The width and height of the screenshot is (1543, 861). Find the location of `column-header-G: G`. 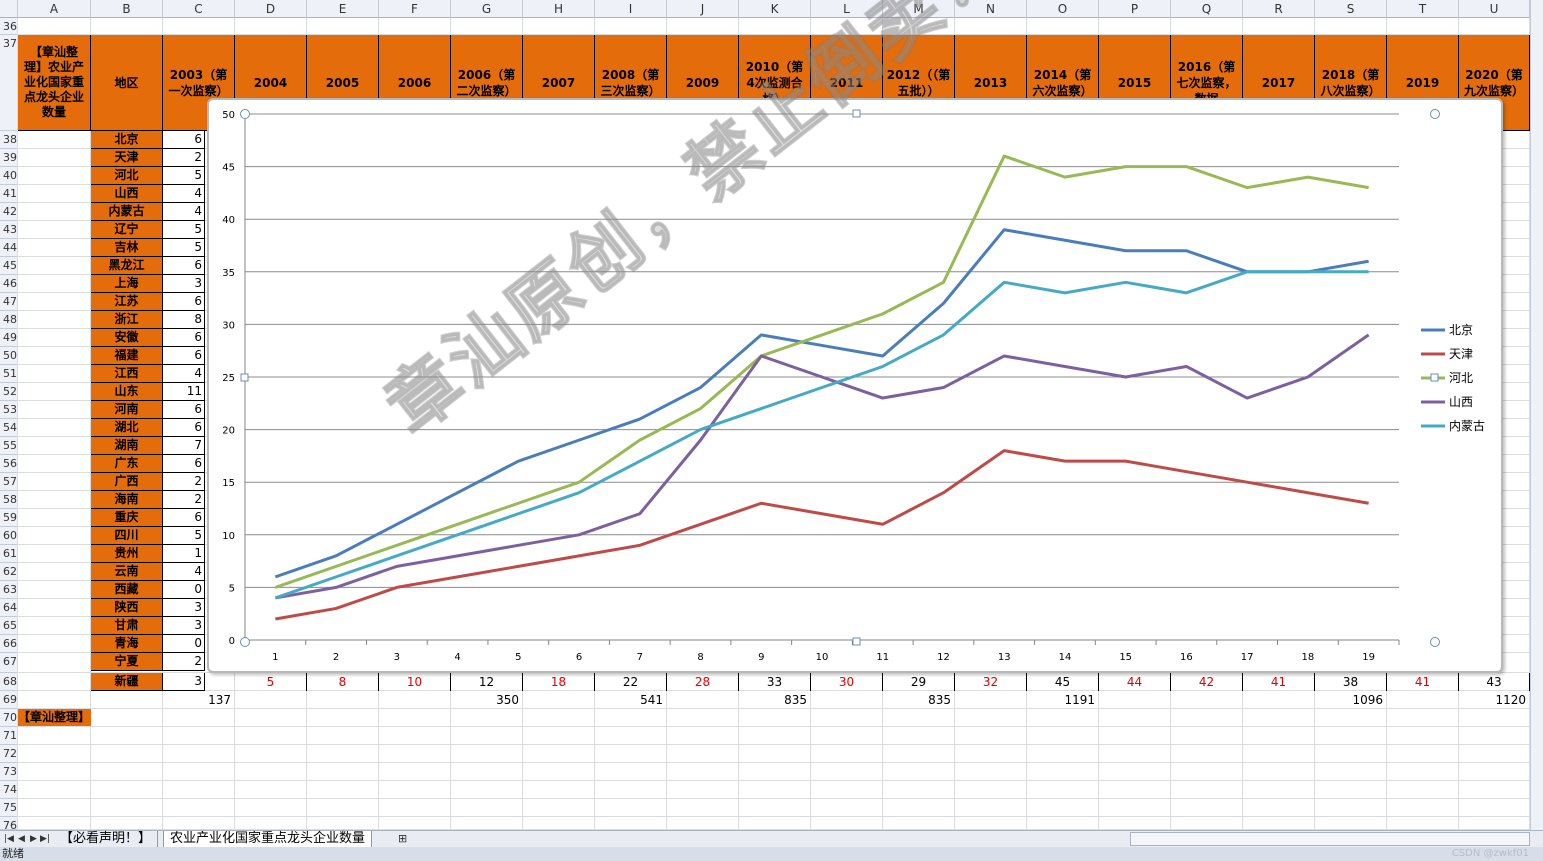

column-header-G: G is located at coordinates (487, 9).